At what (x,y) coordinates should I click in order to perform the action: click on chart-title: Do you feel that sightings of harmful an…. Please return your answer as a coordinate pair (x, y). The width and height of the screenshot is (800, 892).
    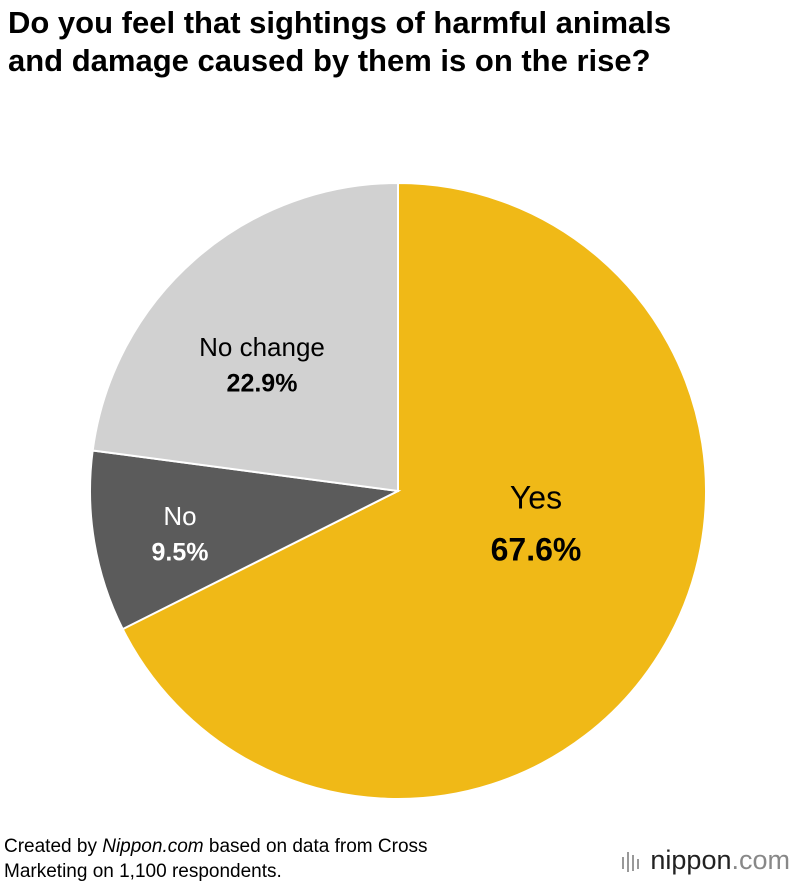
    Looking at the image, I should click on (340, 41).